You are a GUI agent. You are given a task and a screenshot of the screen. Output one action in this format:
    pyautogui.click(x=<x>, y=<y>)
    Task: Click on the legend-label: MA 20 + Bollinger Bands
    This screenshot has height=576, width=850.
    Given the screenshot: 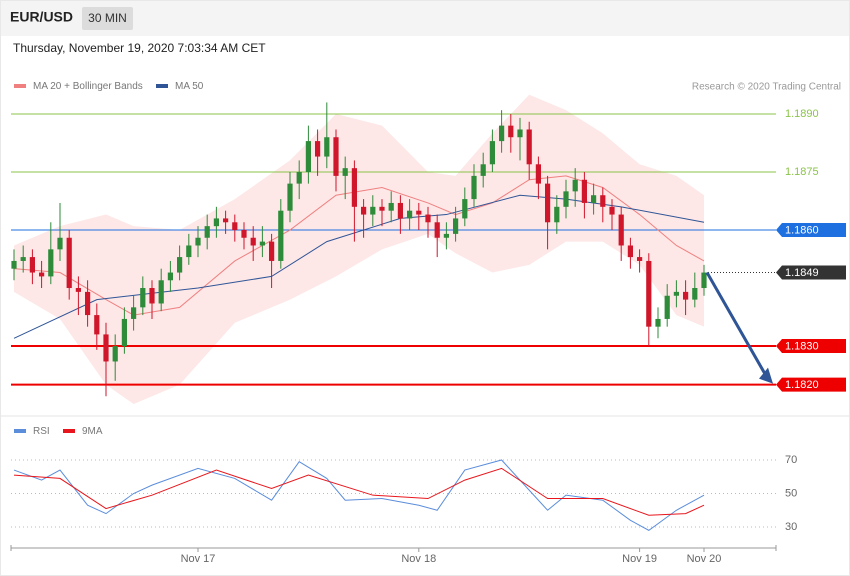 What is the action you would take?
    pyautogui.click(x=88, y=86)
    